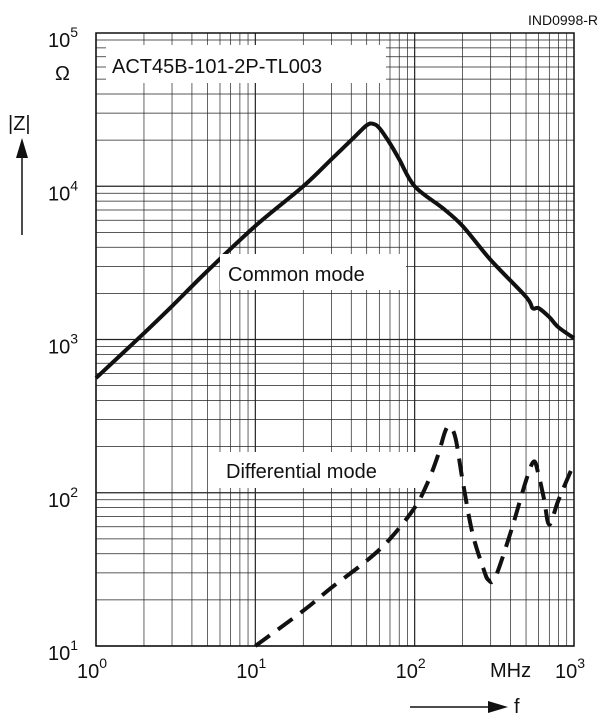 The height and width of the screenshot is (717, 600). Describe the element at coordinates (411, 669) in the screenshot. I see `x-tick-label: 10²` at that location.